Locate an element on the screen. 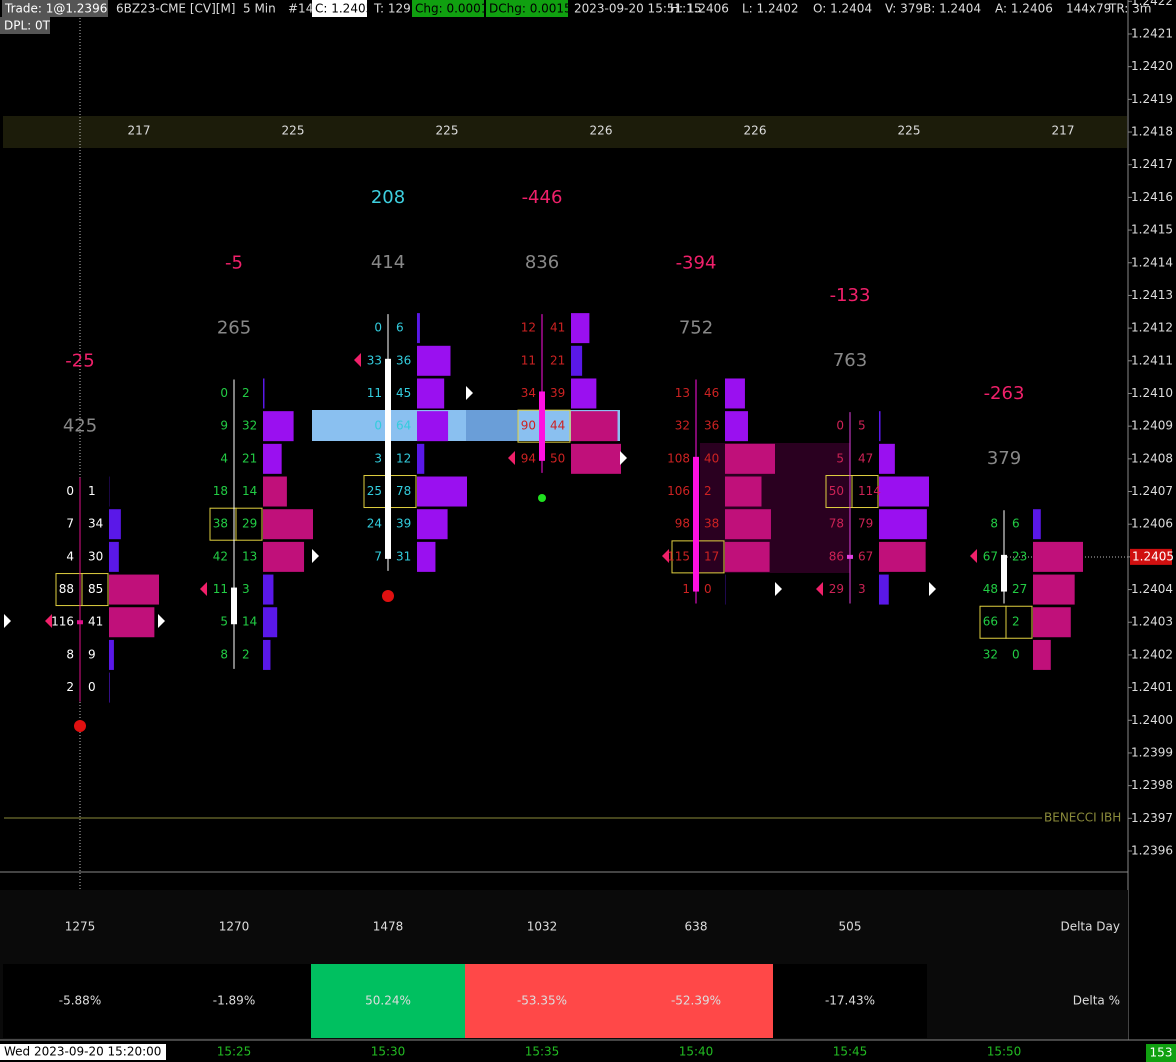 The image size is (1176, 1062). ask-volume: 39 is located at coordinates (557, 393).